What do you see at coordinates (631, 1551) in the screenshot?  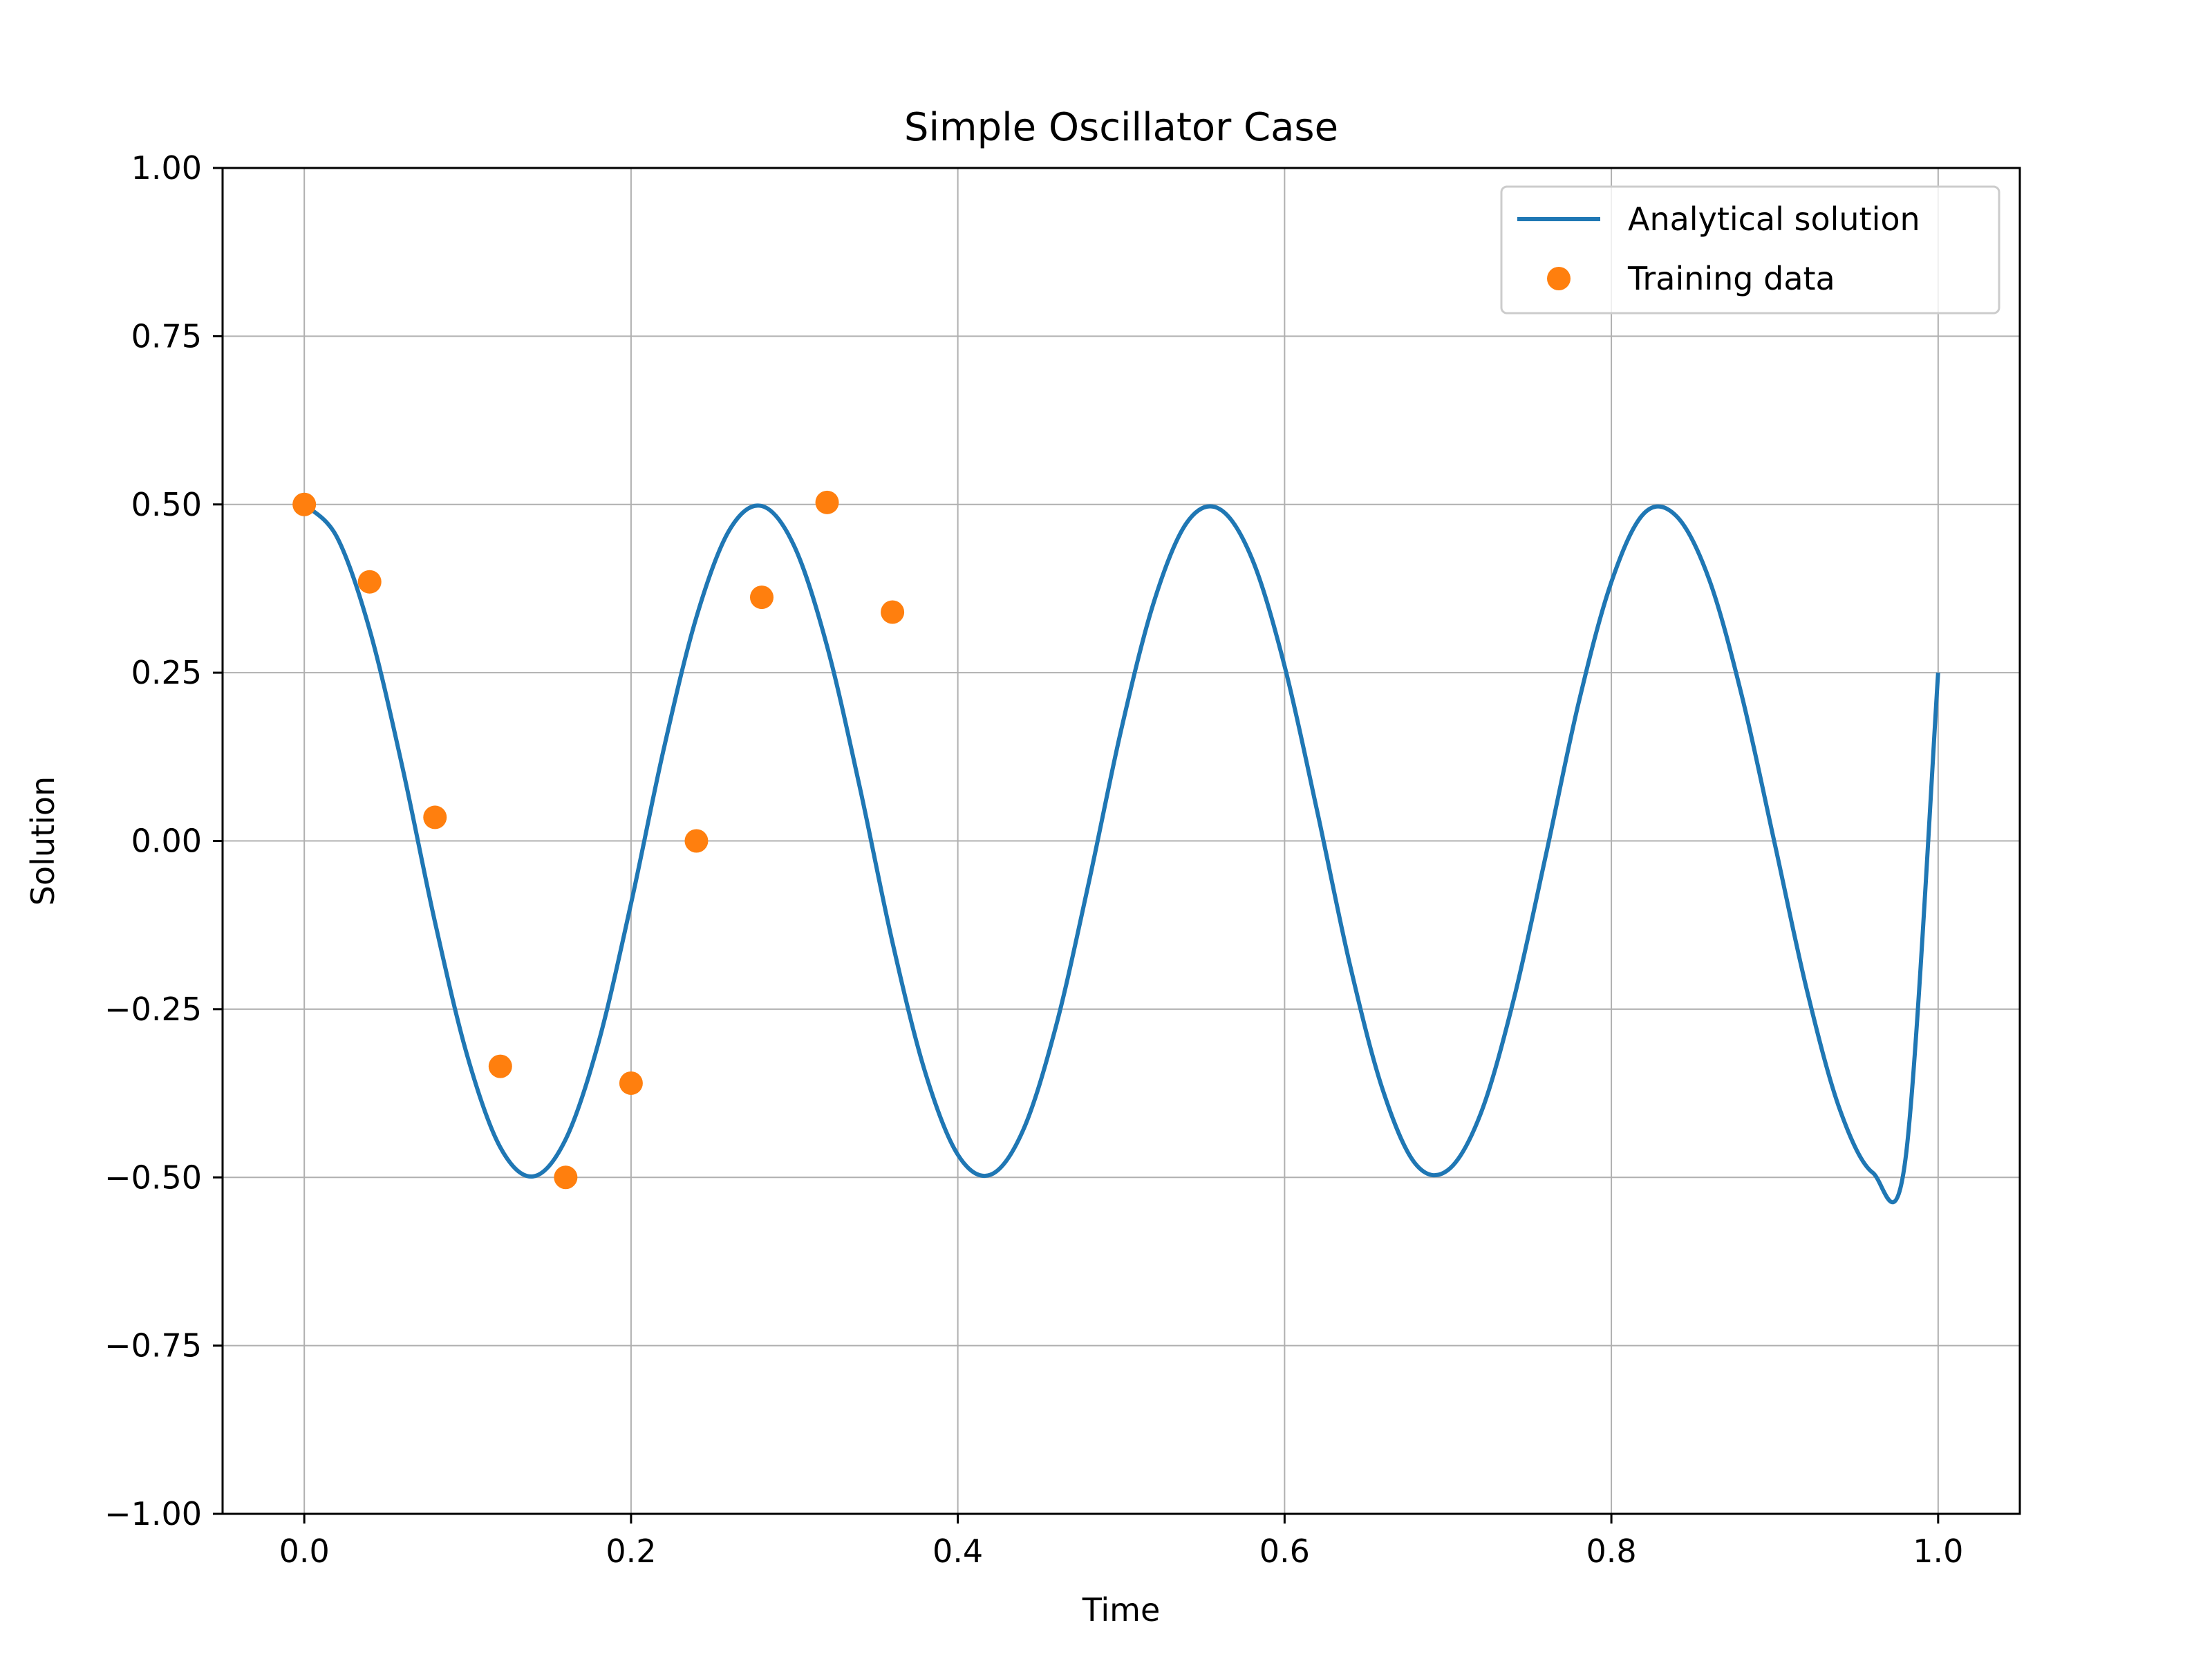 I see `x-tick-label: 0.2` at bounding box center [631, 1551].